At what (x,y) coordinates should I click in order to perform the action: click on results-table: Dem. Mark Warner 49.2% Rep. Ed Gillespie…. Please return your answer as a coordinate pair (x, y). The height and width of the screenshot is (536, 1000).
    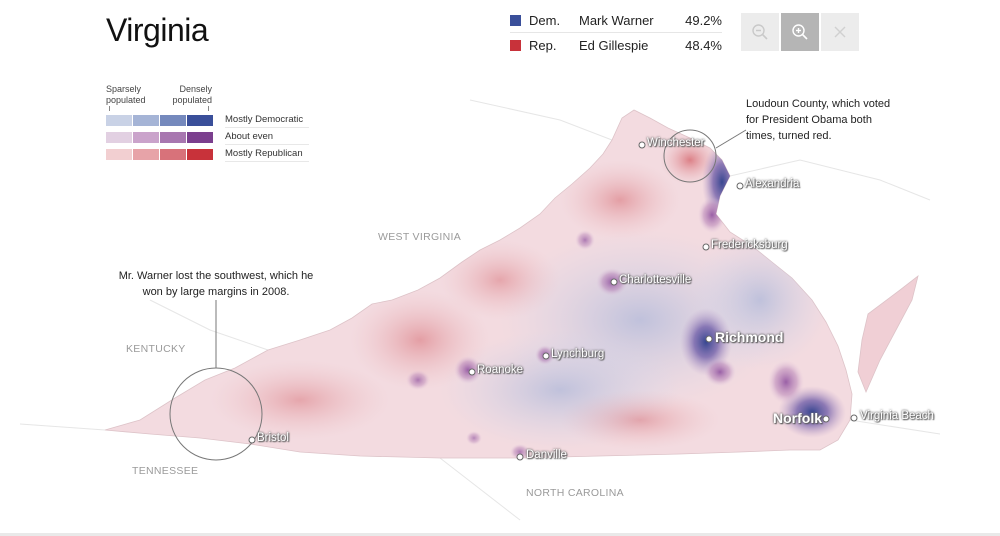
    Looking at the image, I should click on (616, 32).